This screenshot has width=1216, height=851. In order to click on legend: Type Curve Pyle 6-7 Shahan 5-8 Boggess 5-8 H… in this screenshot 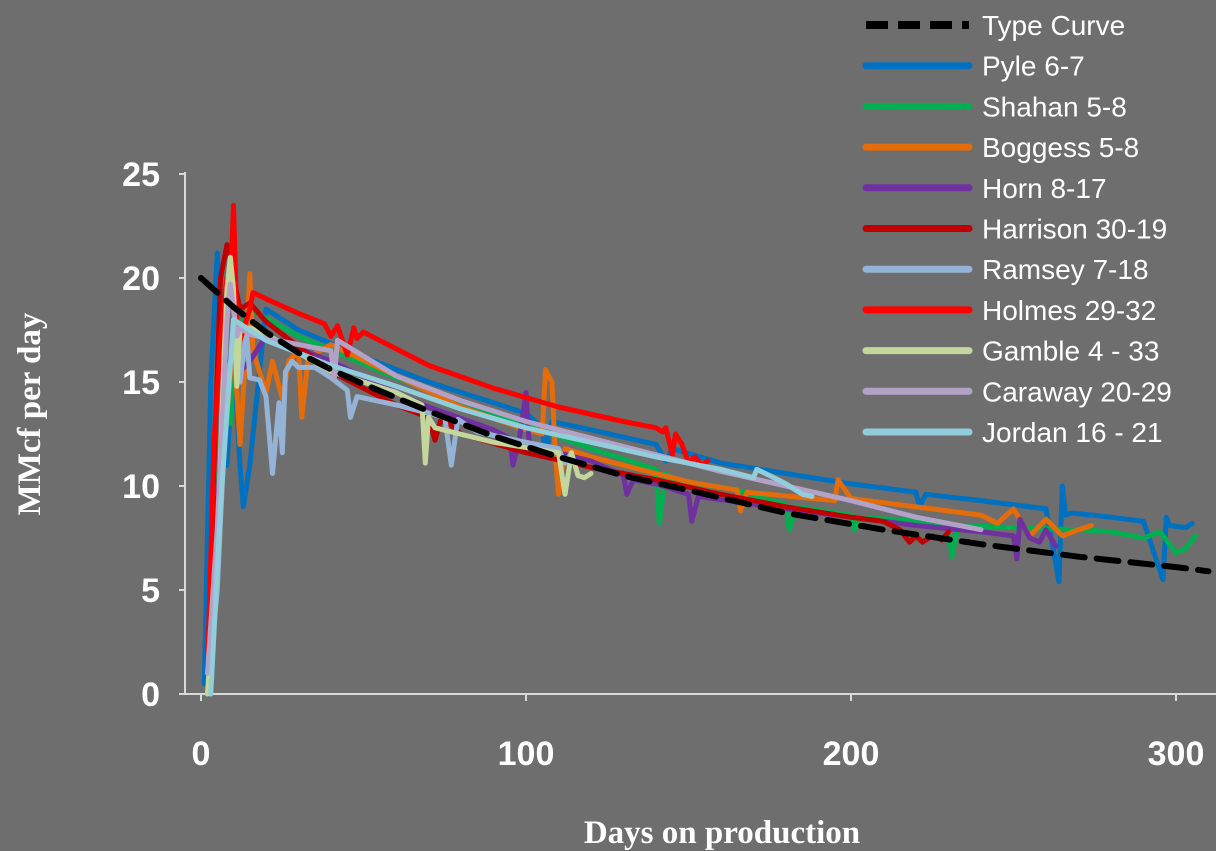, I will do `click(1017, 229)`.